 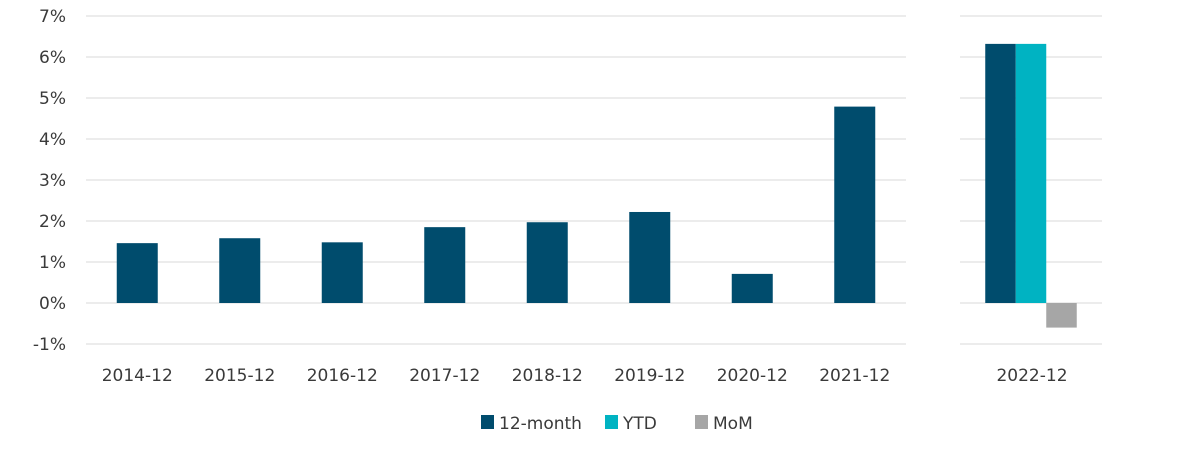 What do you see at coordinates (487, 422) in the screenshot?
I see `legend-swatch-12-month` at bounding box center [487, 422].